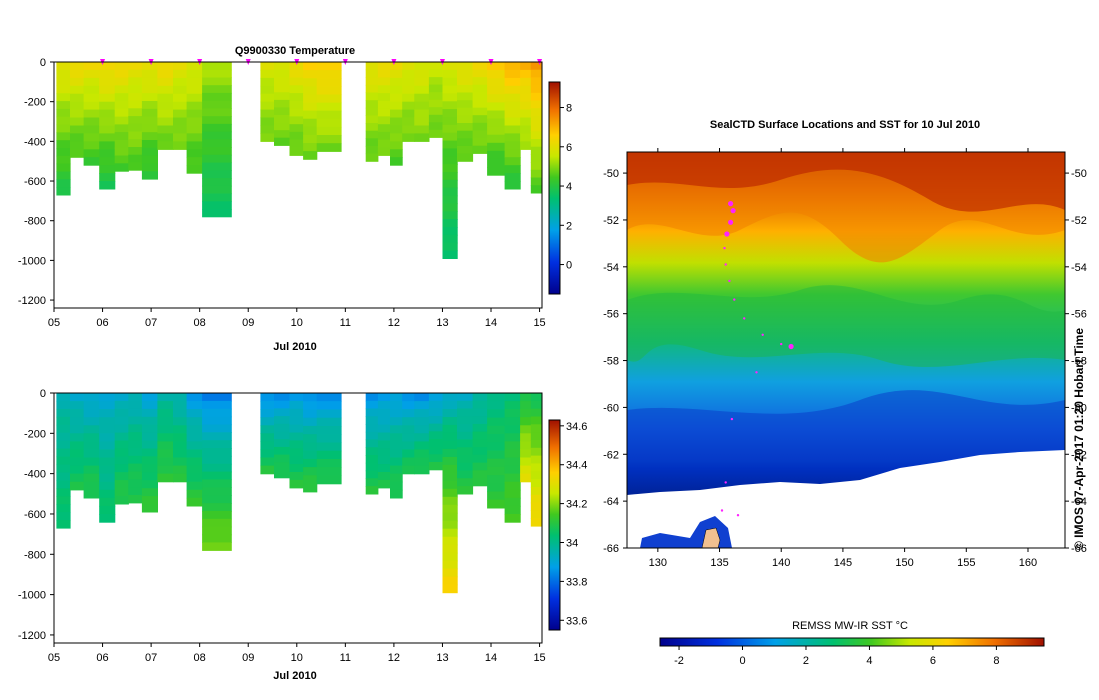  I want to click on x-tick-label: 155, so click(966, 563).